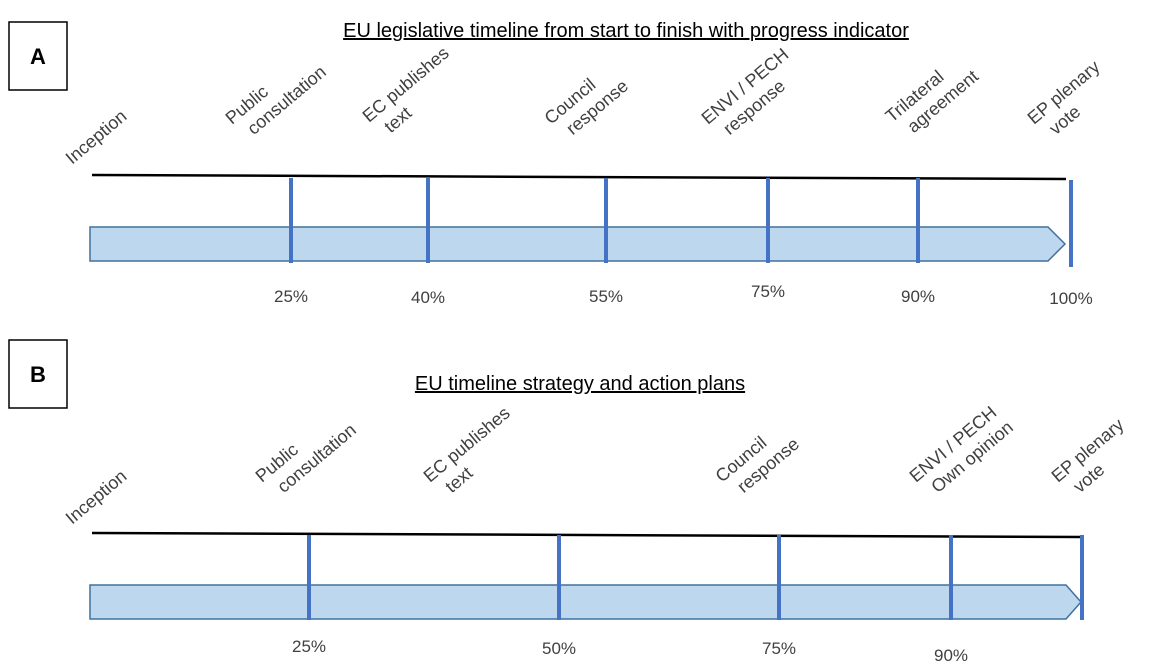 The width and height of the screenshot is (1158, 662). Describe the element at coordinates (309, 646) in the screenshot. I see `panel-b-stage-1-percent: 25%` at that location.